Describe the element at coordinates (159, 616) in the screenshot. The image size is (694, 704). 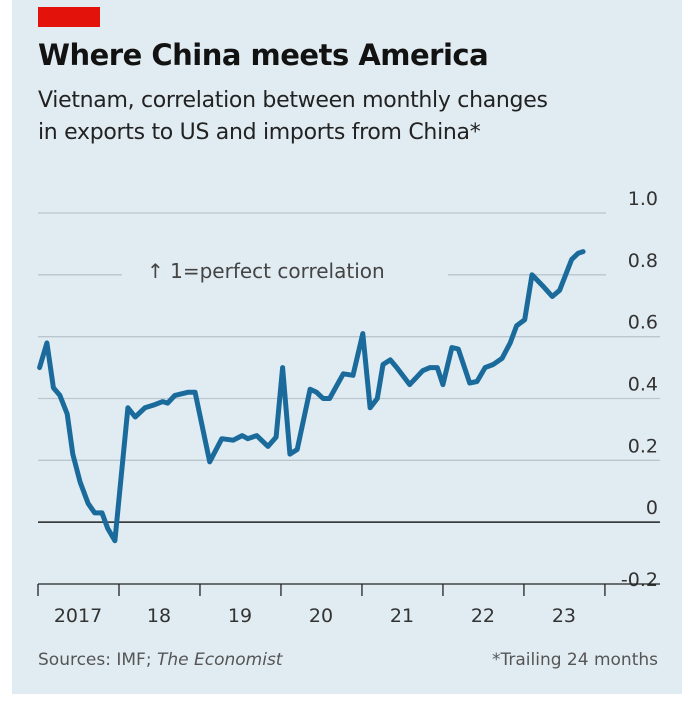
I see `x-tick-label: 18` at that location.